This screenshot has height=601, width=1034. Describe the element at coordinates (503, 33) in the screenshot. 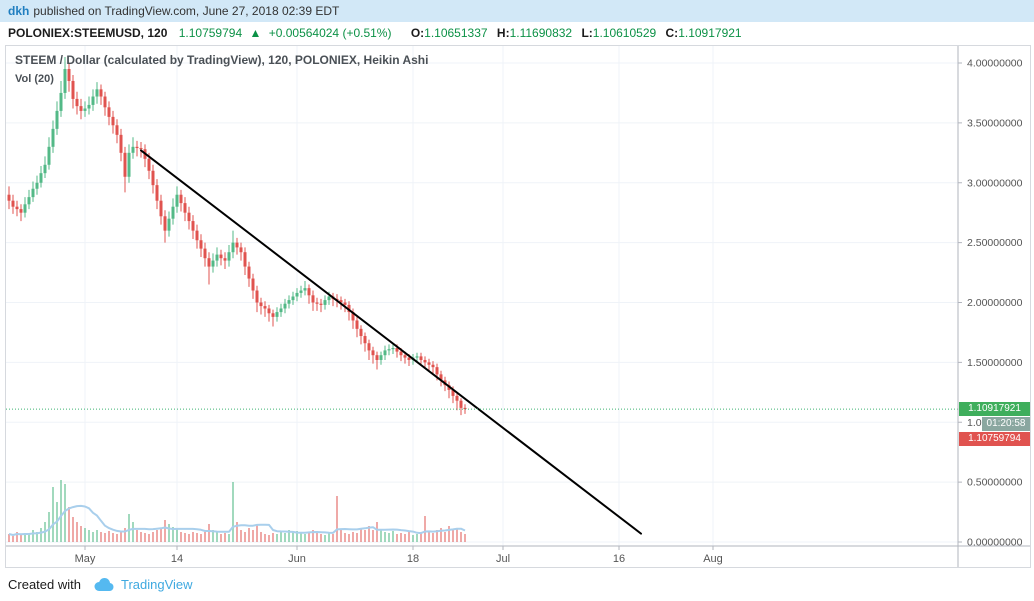

I see `high-label: H:` at that location.